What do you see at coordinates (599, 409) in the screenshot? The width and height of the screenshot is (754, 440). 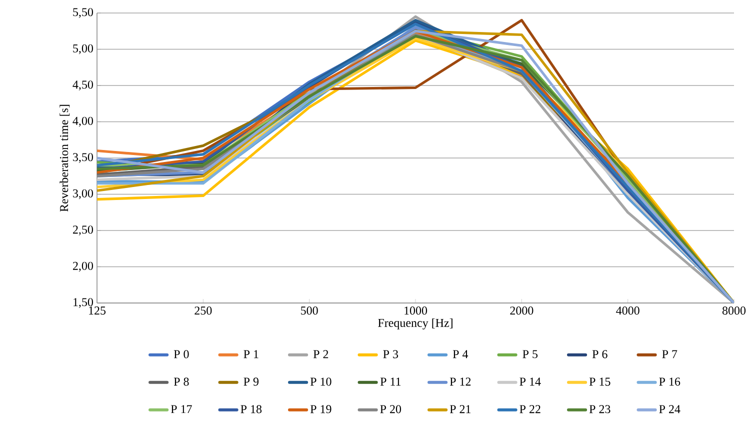 I see `legend-label: P 23` at bounding box center [599, 409].